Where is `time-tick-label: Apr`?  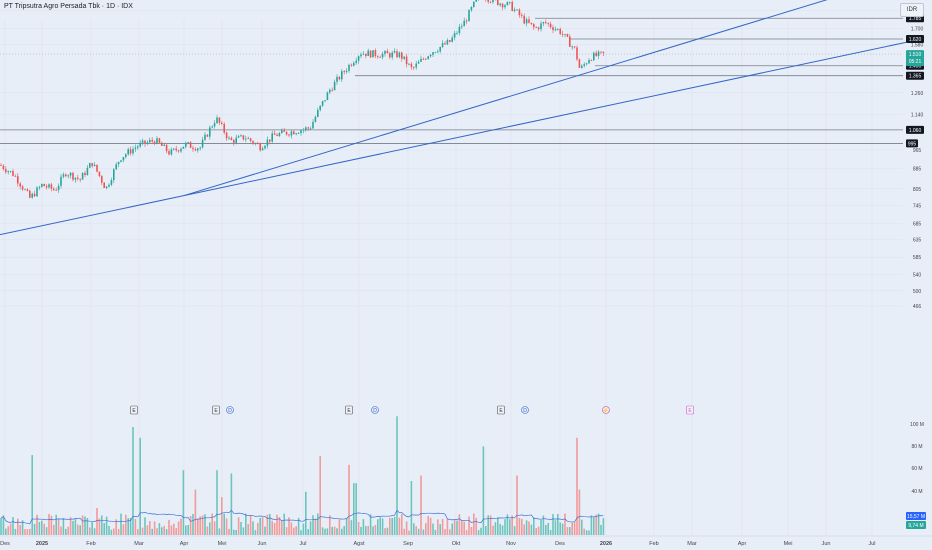 time-tick-label: Apr is located at coordinates (184, 544).